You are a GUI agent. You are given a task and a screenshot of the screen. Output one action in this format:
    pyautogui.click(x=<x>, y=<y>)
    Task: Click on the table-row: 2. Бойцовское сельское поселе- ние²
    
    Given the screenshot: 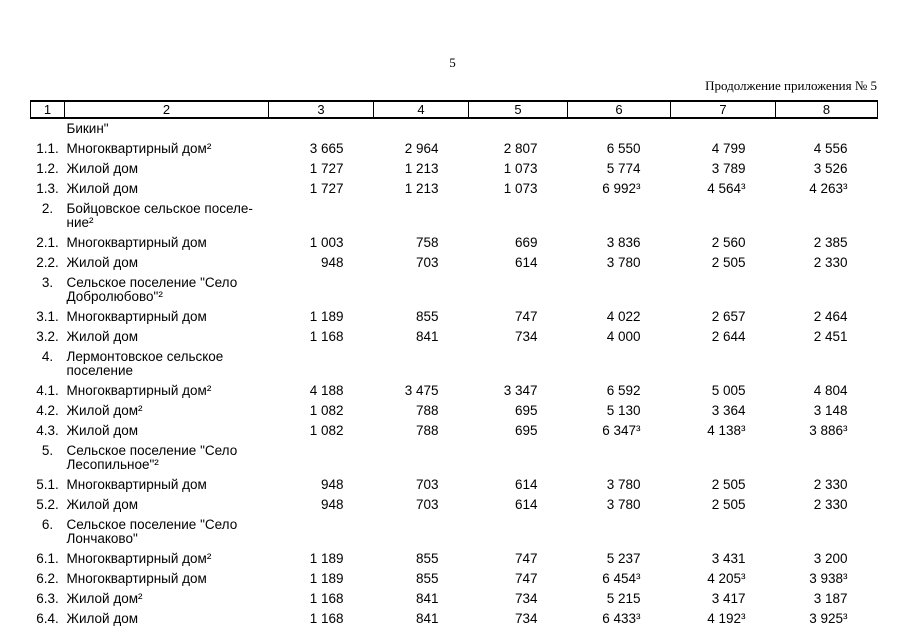 What is the action you would take?
    pyautogui.click(x=454, y=216)
    